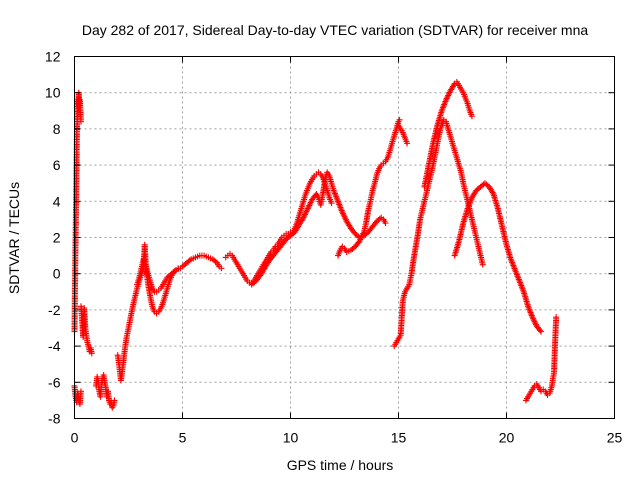  Describe the element at coordinates (54, 346) in the screenshot. I see `y-tick-label: -4` at that location.